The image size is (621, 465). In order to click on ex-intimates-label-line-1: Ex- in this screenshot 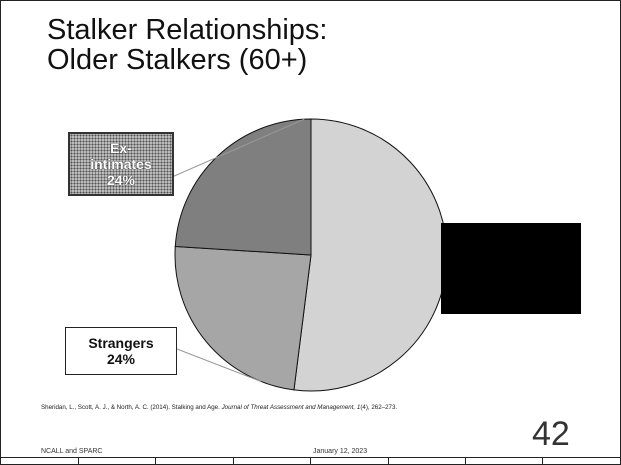, I will do `click(121, 148)`.